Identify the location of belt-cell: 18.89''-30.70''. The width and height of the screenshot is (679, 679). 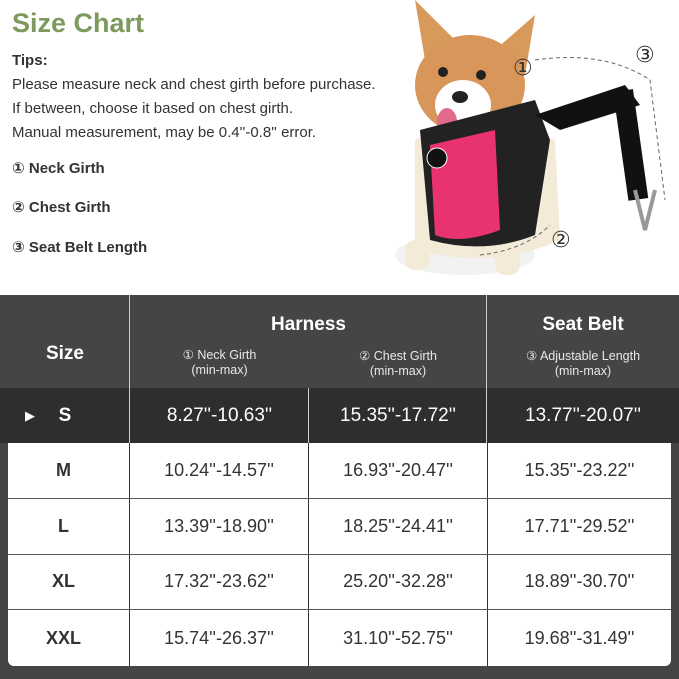
(579, 581).